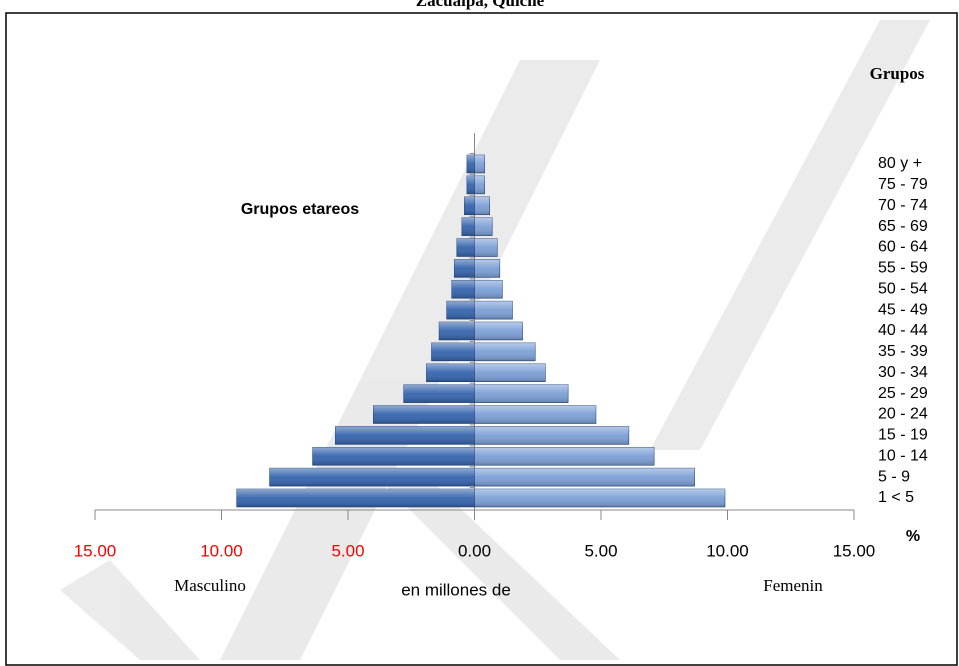  What do you see at coordinates (903, 393) in the screenshot?
I see `y-tick-label: 25 - 29` at bounding box center [903, 393].